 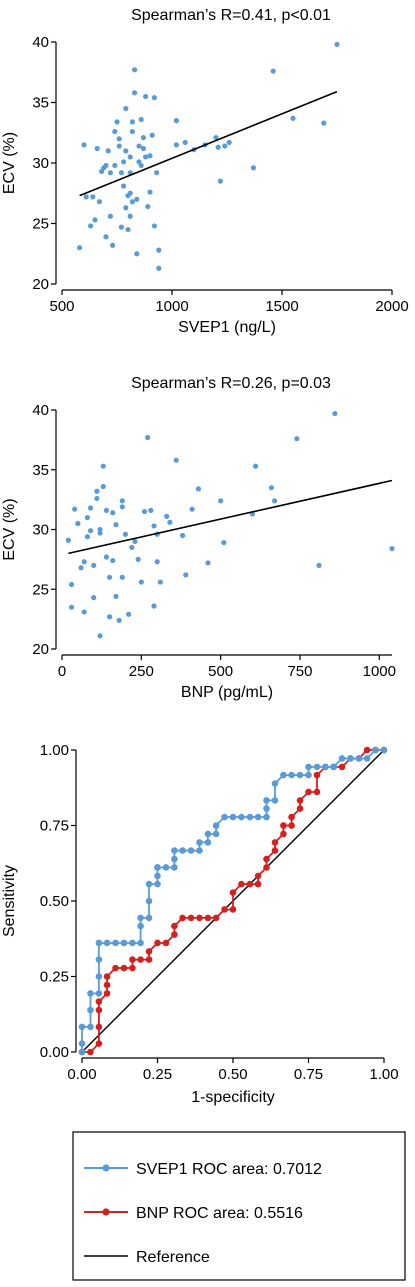 What do you see at coordinates (141, 671) in the screenshot?
I see `x-tick-label: 250` at bounding box center [141, 671].